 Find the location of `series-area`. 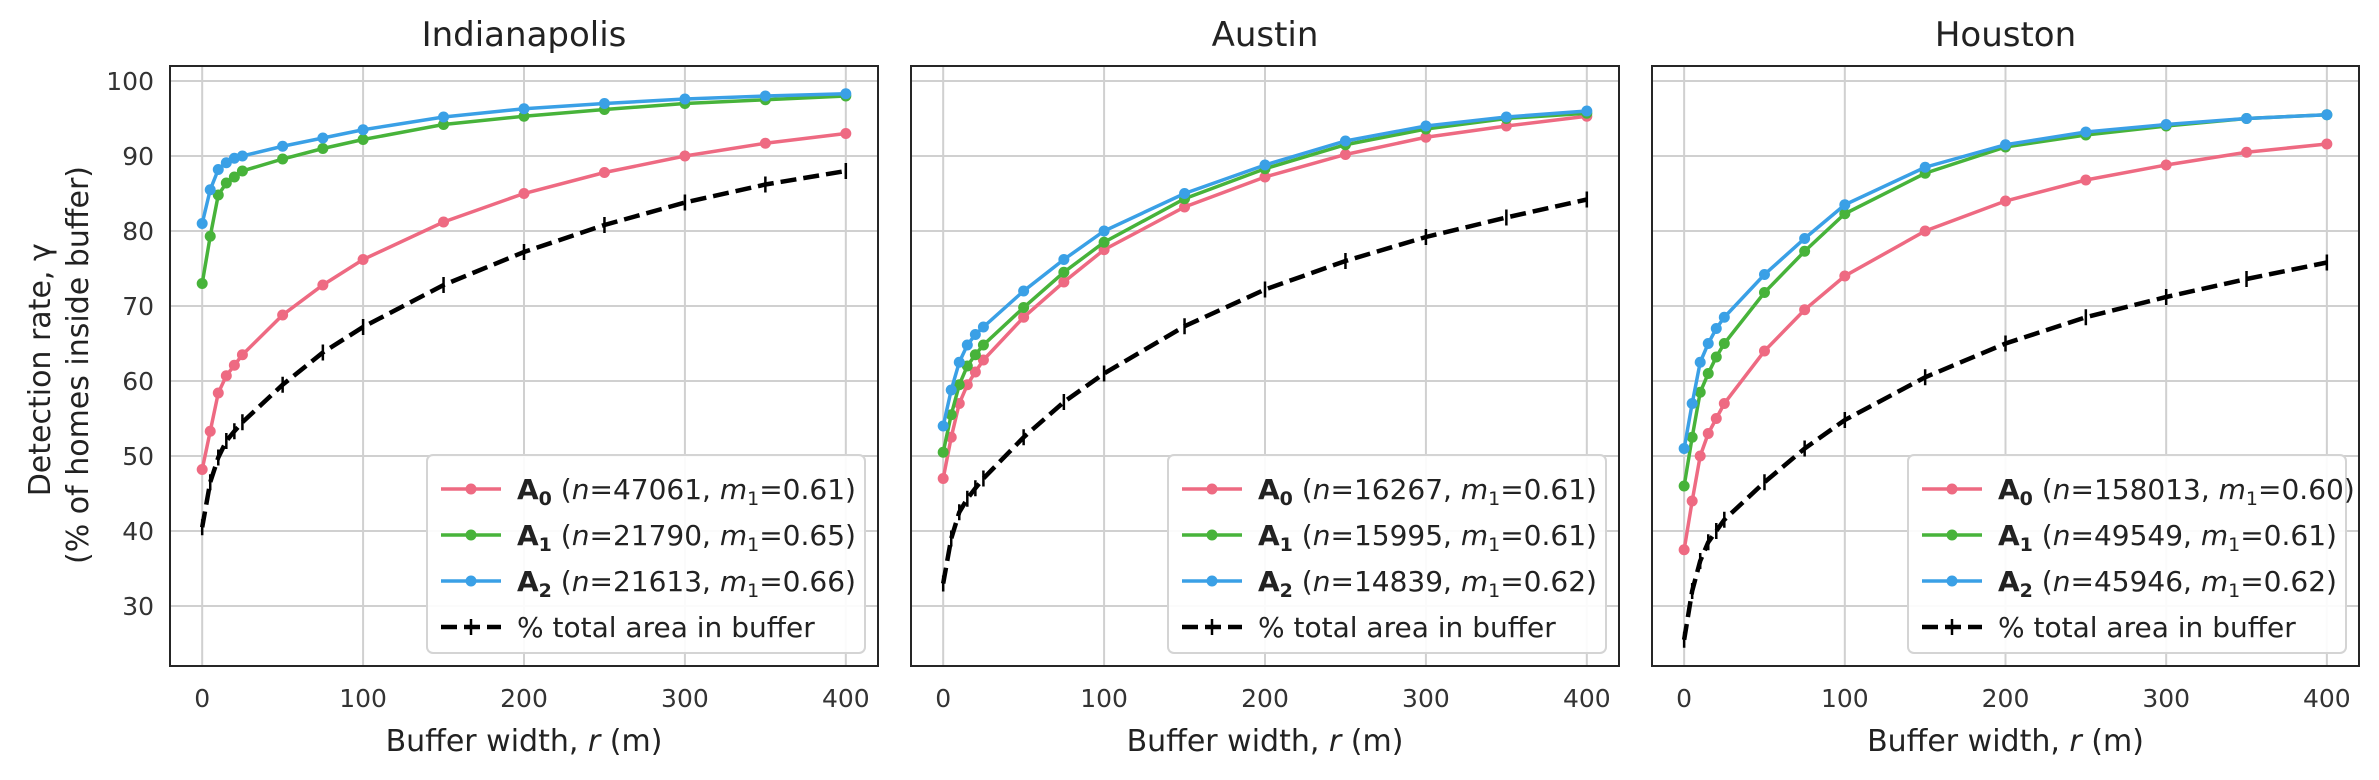

series-area is located at coordinates (2005, 451).